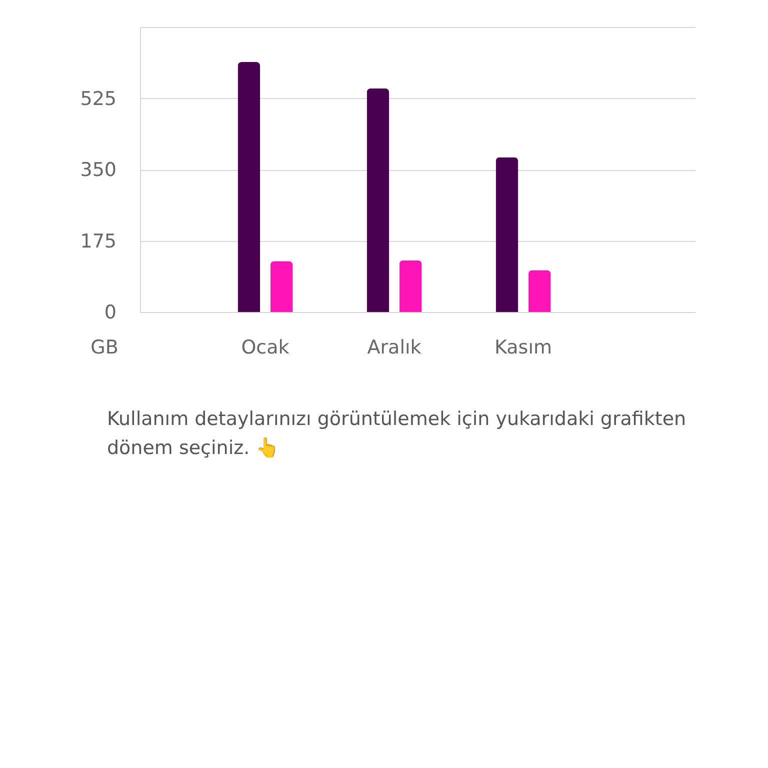  What do you see at coordinates (104, 347) in the screenshot?
I see `y-axis-title: GB` at bounding box center [104, 347].